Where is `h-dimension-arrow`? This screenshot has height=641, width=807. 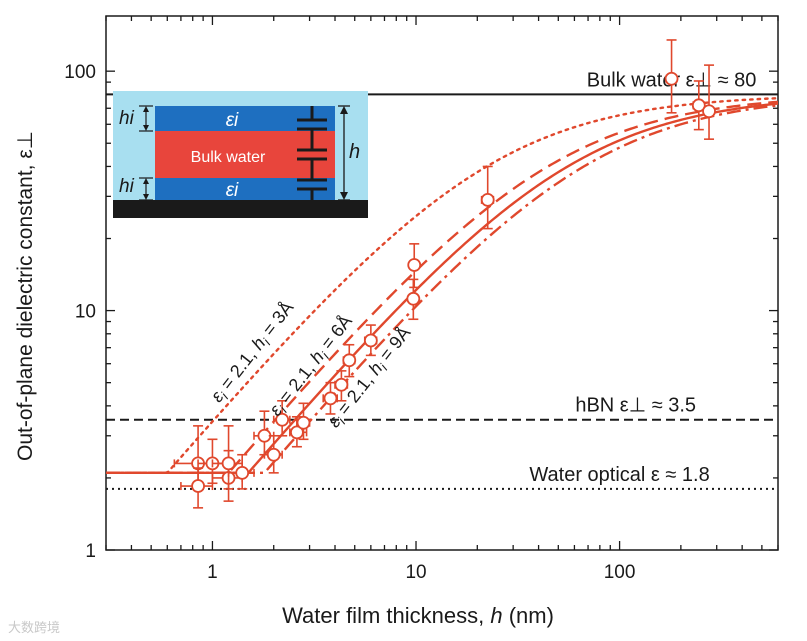
h-dimension-arrow is located at coordinates (344, 153).